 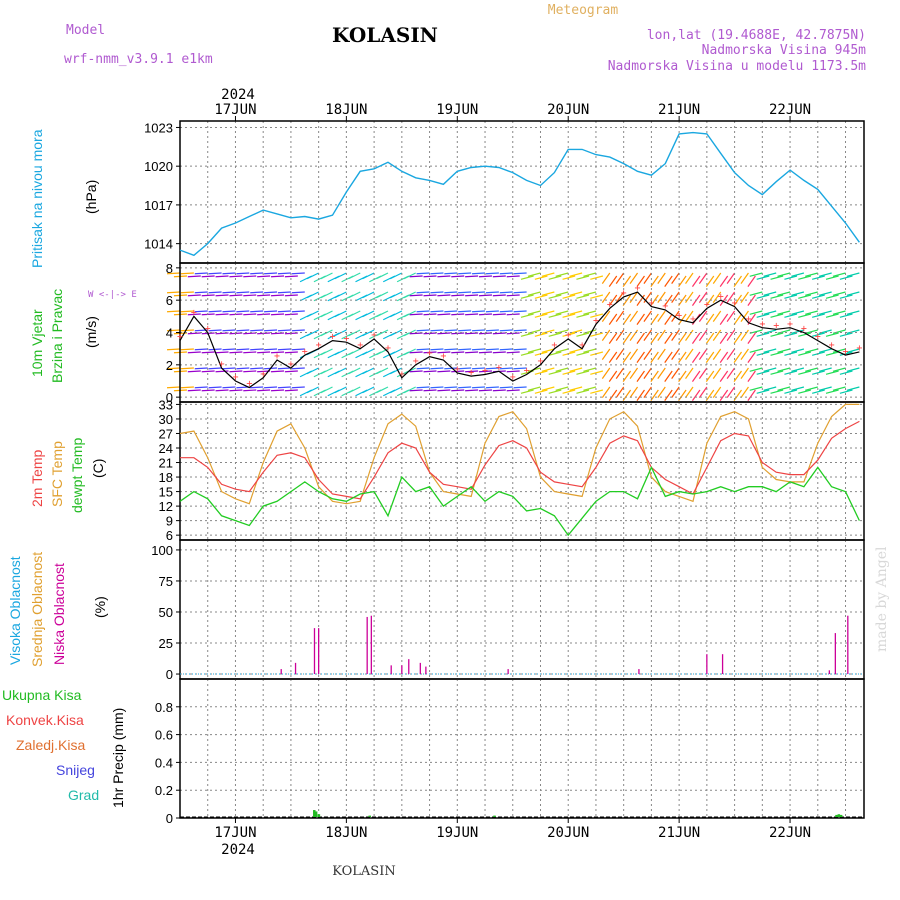 I want to click on precip-legend-snow: Snijeg, so click(x=75, y=770).